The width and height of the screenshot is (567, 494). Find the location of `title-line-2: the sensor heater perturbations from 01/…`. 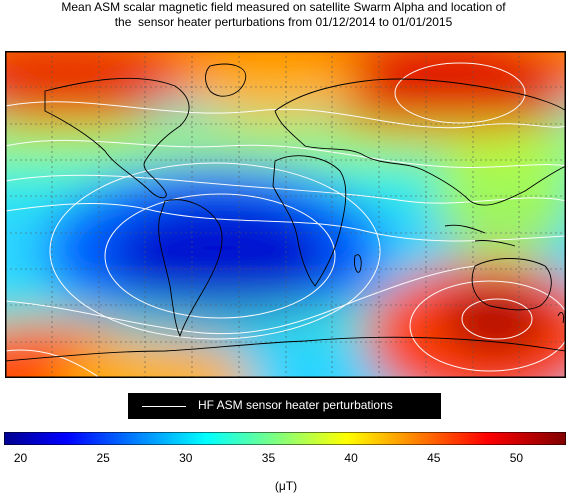

title-line-2: the sensor heater perturbations from 01/… is located at coordinates (283, 22).